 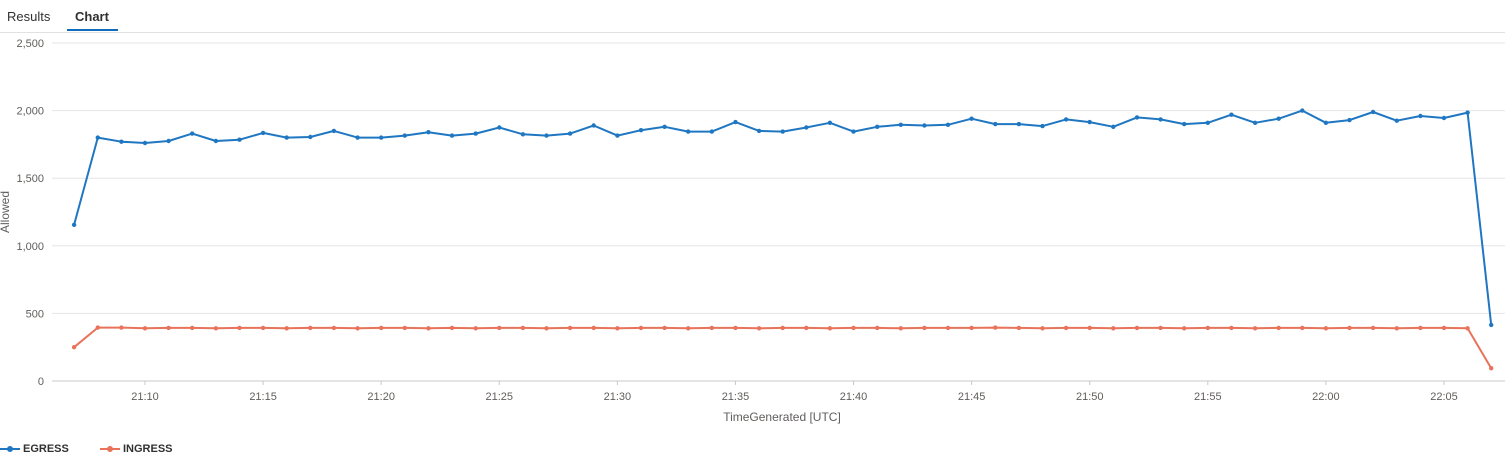 I want to click on x-tick-label: 22:05, so click(x=1444, y=397).